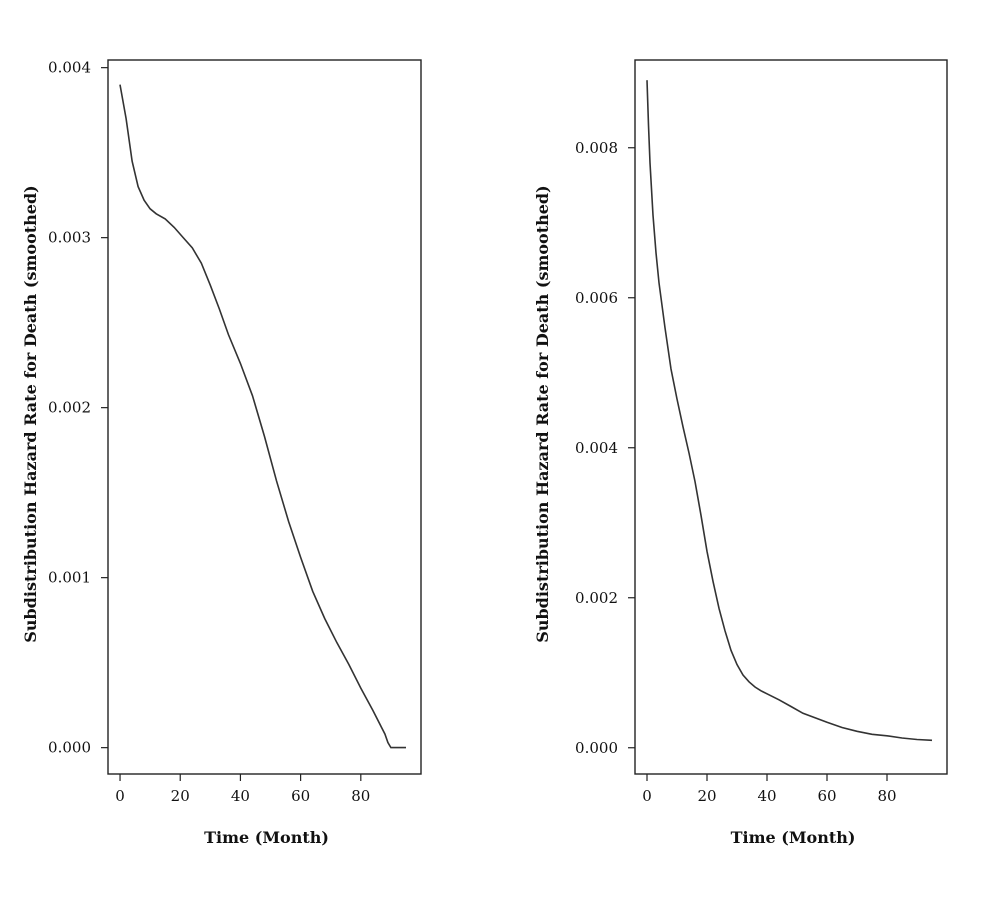 This screenshot has height=906, width=1000. What do you see at coordinates (69, 578) in the screenshot?
I see `y-tick-label: 0.001` at bounding box center [69, 578].